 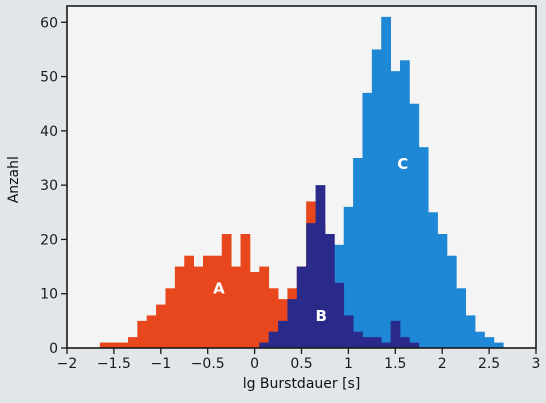 What do you see at coordinates (395, 364) in the screenshot?
I see `x-tick-label: 1.5` at bounding box center [395, 364].